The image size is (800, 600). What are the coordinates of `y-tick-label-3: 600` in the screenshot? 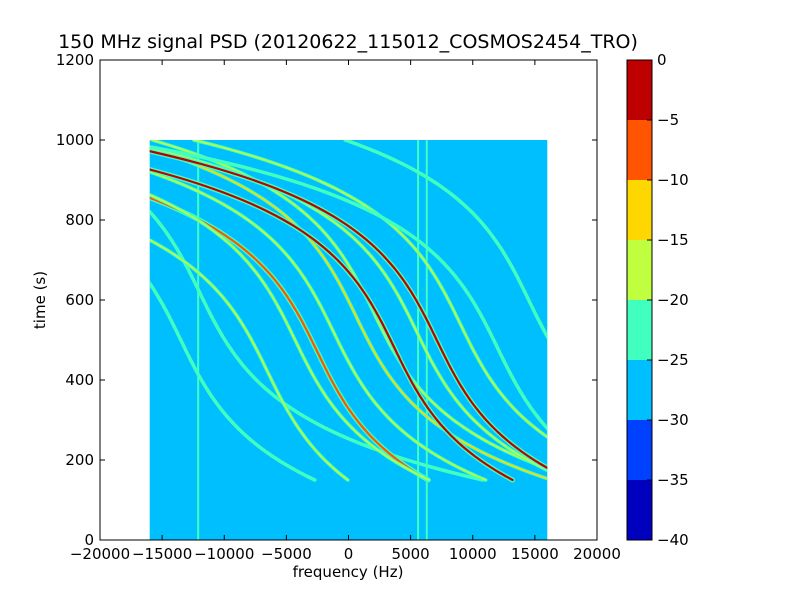 It's located at (79, 300).